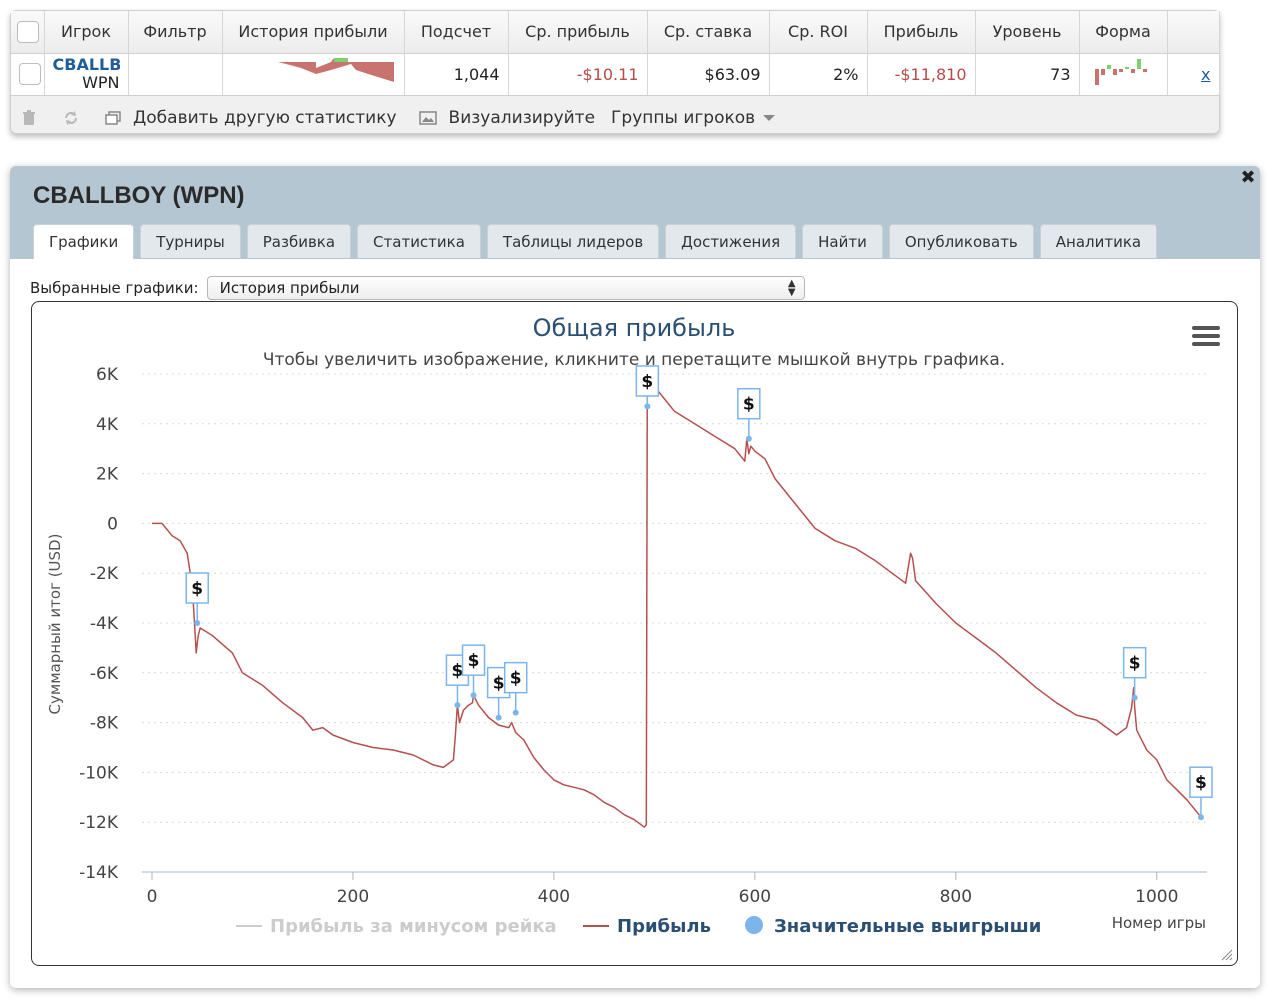  I want to click on x-tick-label: 0, so click(152, 897).